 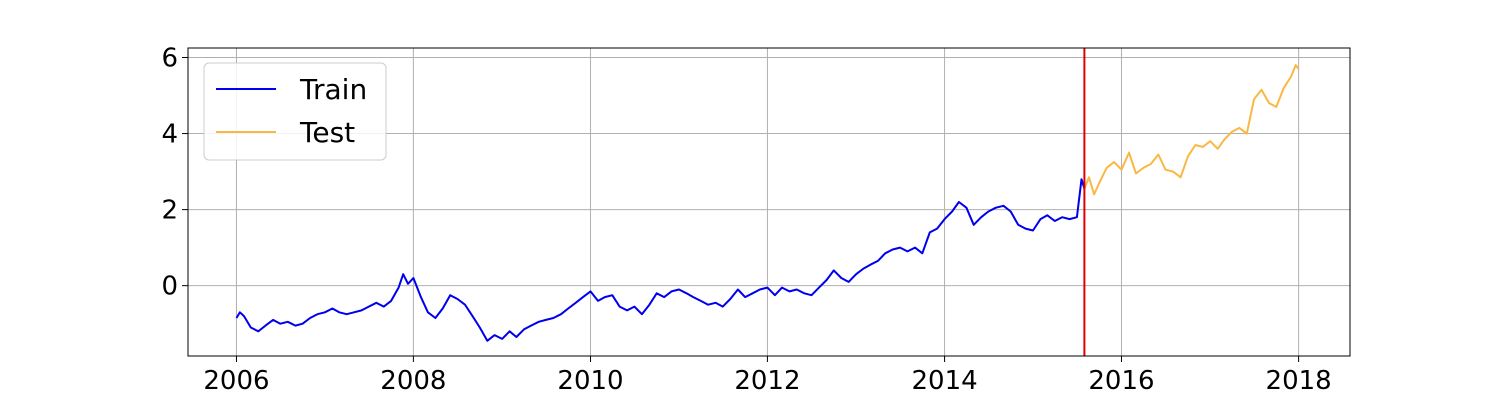 I want to click on x-tick-label: 2018, so click(x=1299, y=381).